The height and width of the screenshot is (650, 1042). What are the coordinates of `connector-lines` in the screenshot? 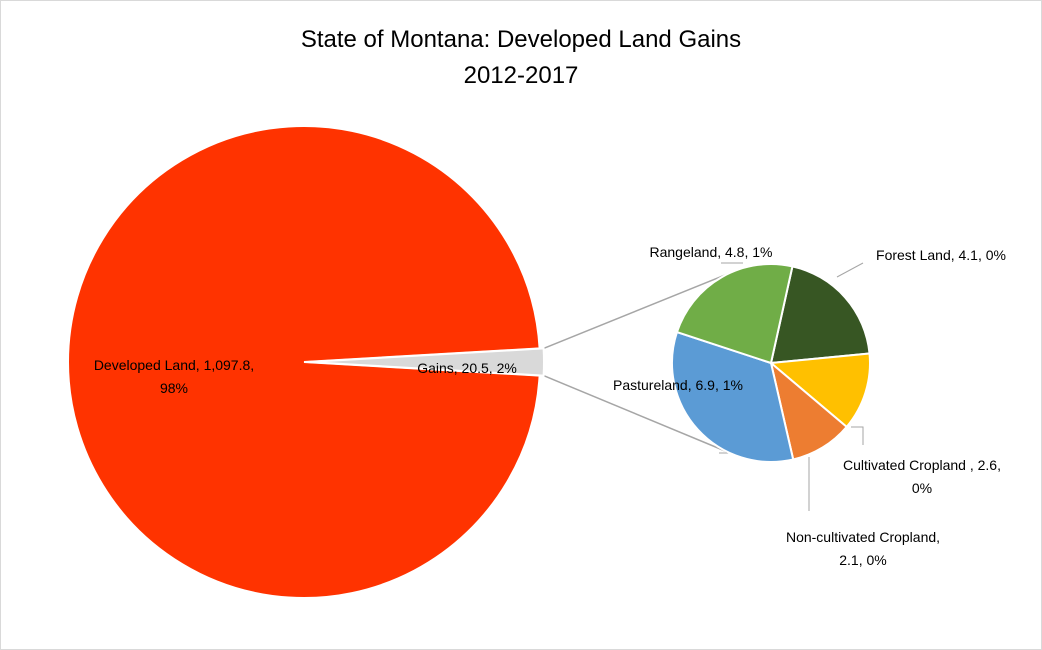 It's located at (703, 386).